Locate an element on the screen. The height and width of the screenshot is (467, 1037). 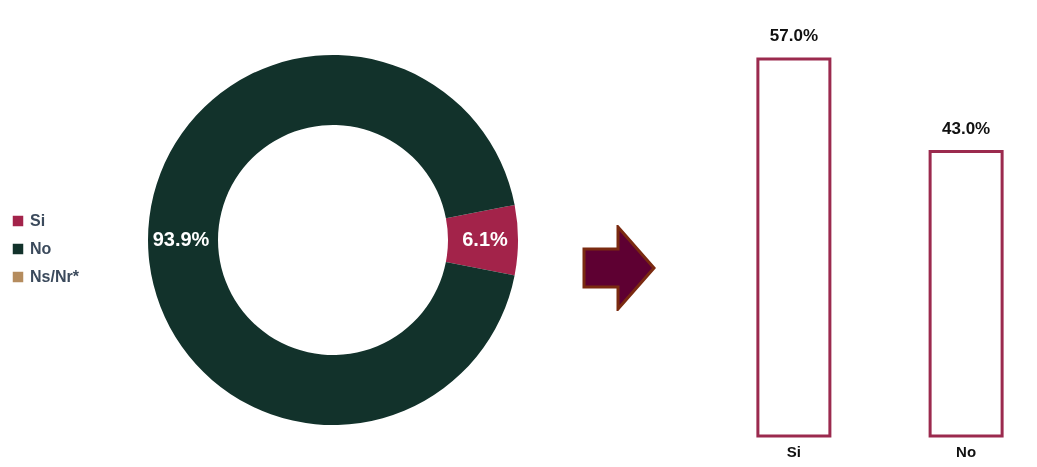
data-label: 93.9% is located at coordinates (181, 238).